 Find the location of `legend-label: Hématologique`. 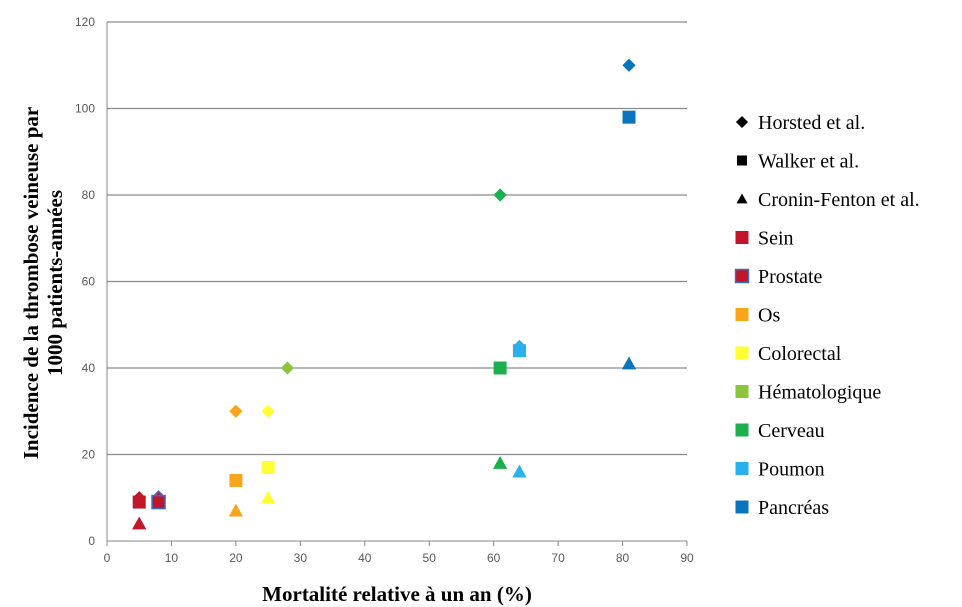

legend-label: Hématologique is located at coordinates (819, 393).